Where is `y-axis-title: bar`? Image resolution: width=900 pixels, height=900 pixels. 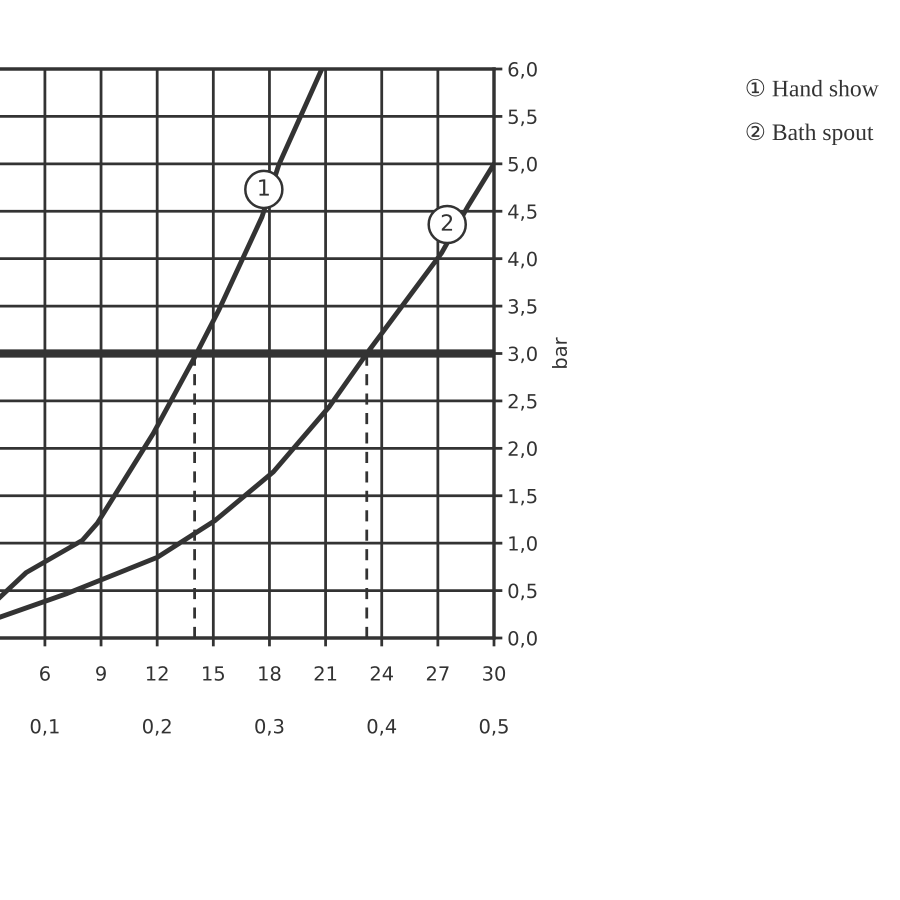
y-axis-title: bar is located at coordinates (560, 352).